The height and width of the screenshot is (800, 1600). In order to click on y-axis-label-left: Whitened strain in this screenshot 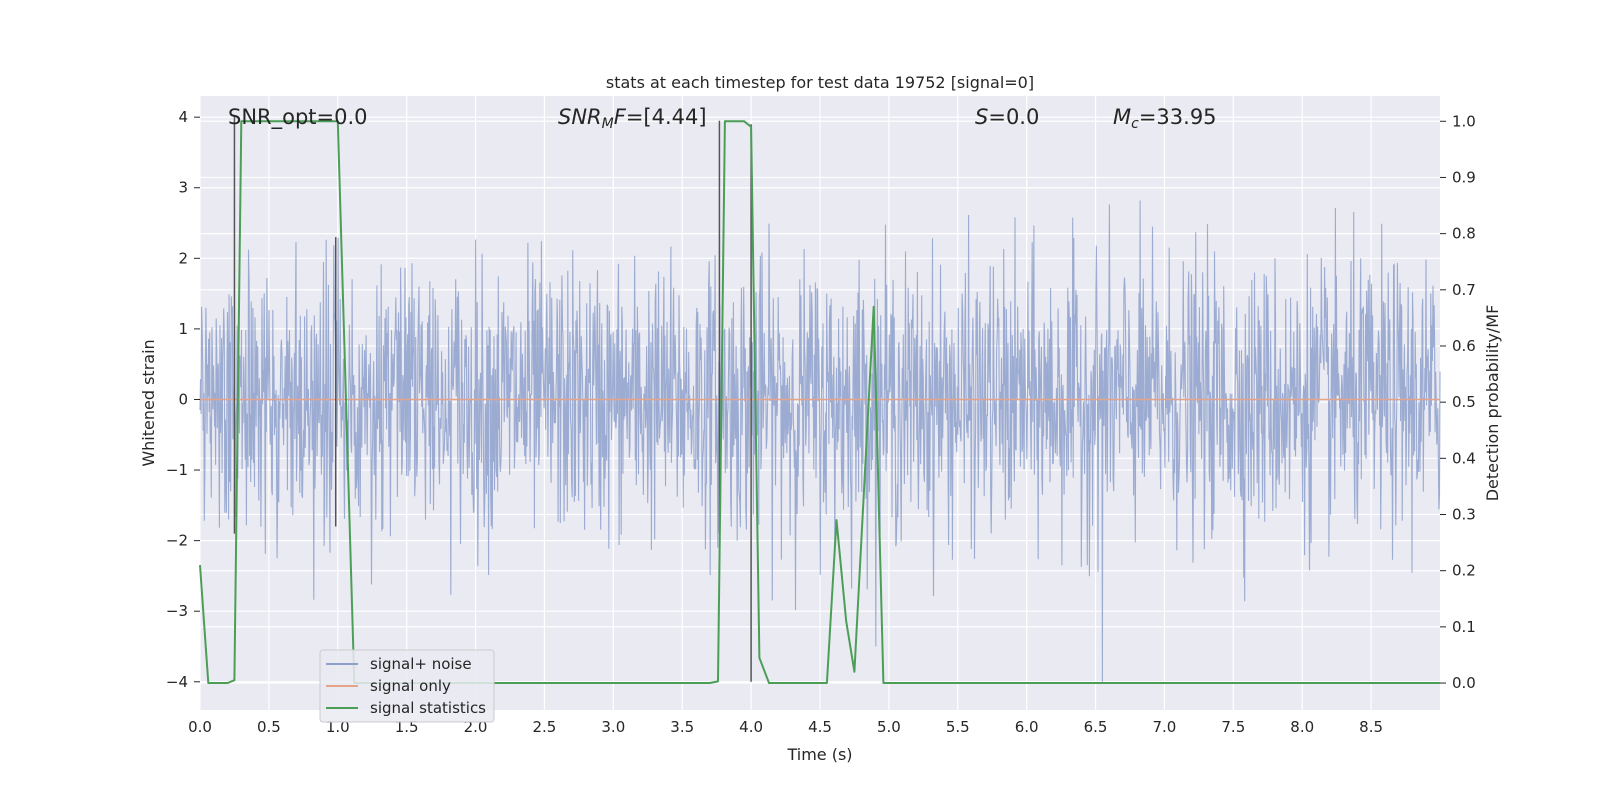, I will do `click(148, 402)`.